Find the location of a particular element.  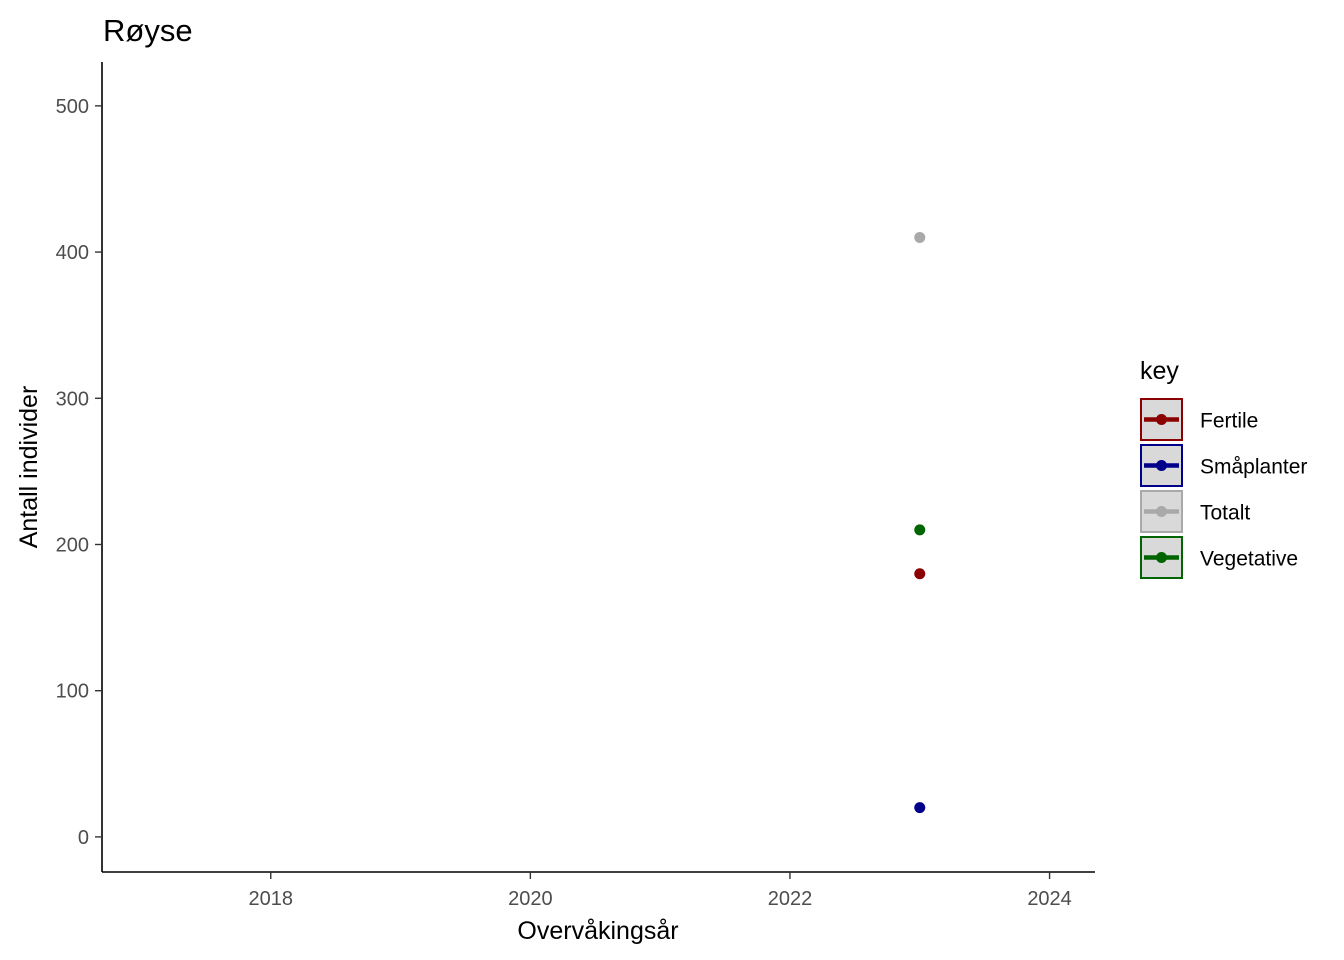

x-tick-label: 2022 is located at coordinates (790, 899).